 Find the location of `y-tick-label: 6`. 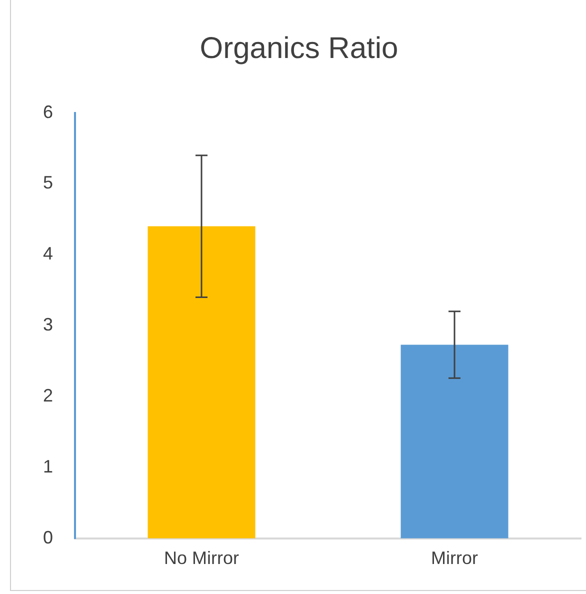

y-tick-label: 6 is located at coordinates (48, 112).